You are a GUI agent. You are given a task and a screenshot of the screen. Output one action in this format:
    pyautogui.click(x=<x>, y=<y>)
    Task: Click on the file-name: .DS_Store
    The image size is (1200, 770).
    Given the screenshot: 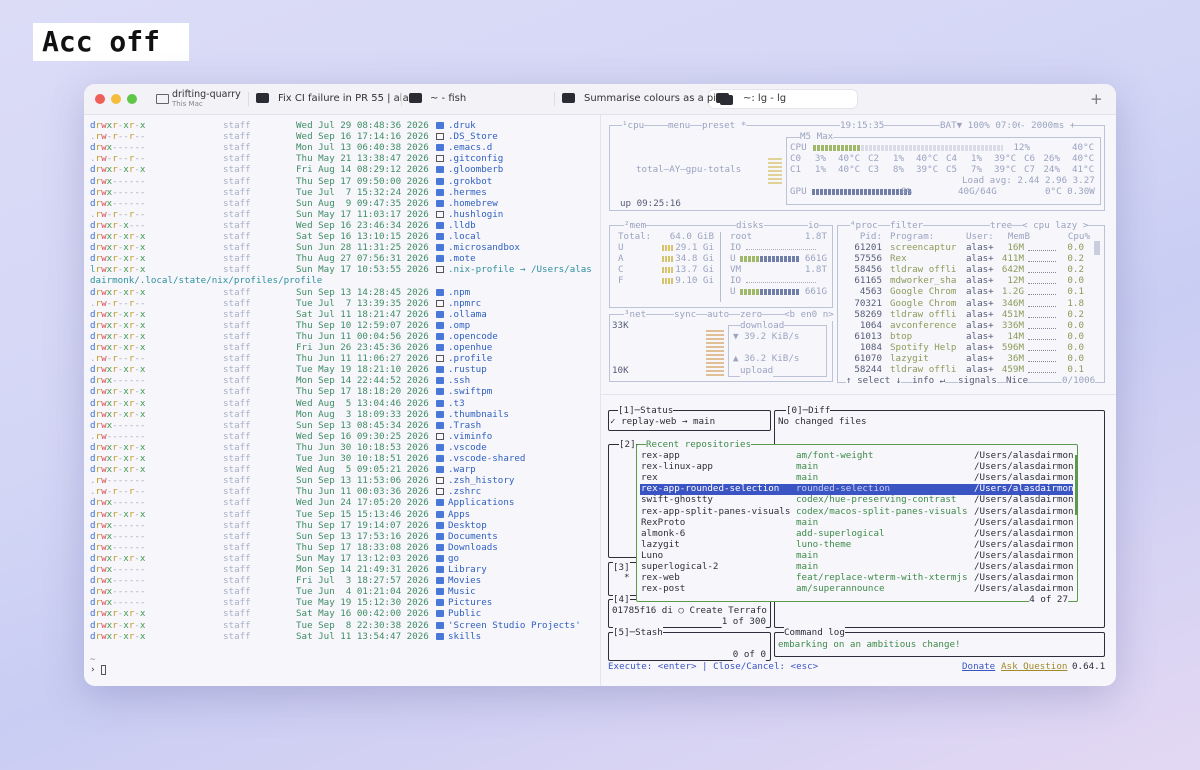 What is the action you would take?
    pyautogui.click(x=473, y=137)
    